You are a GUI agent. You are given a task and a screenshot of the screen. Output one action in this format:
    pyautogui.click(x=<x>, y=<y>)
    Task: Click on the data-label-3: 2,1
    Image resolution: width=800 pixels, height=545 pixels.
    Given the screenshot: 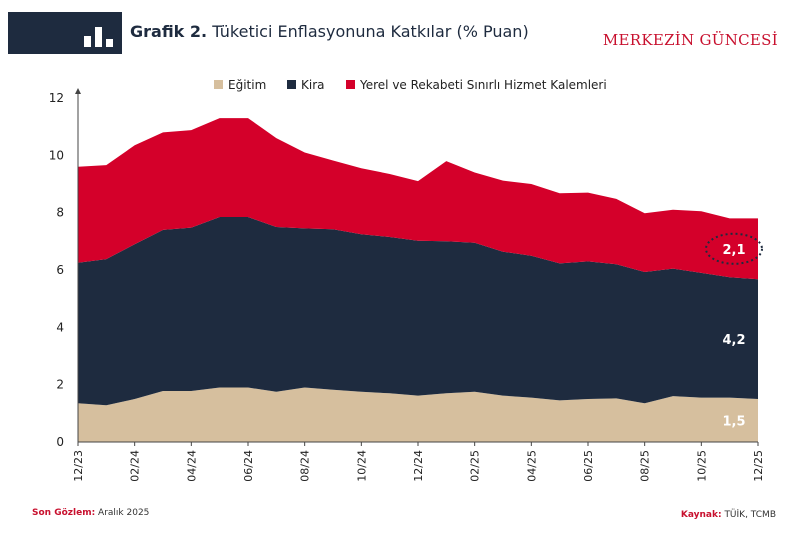 What is the action you would take?
    pyautogui.click(x=733, y=250)
    